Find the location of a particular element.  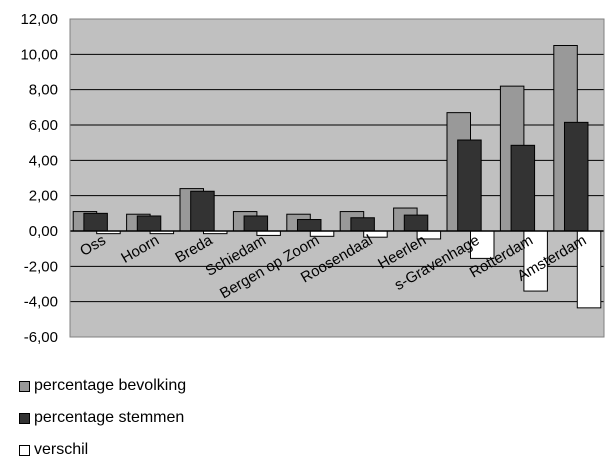

y-tick-label: 12,00 is located at coordinates (39, 19).